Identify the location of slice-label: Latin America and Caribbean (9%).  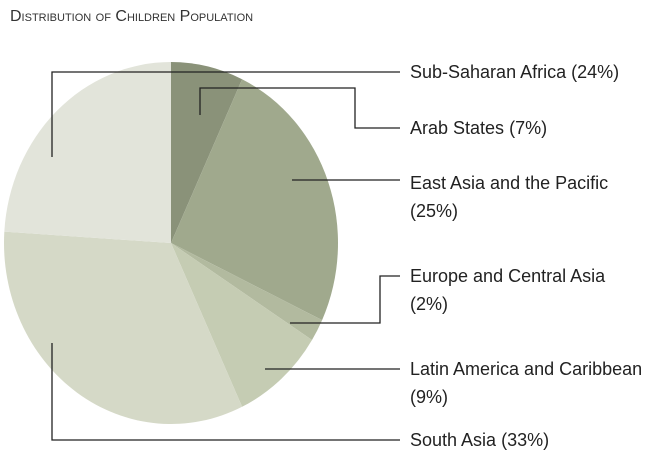
(527, 383).